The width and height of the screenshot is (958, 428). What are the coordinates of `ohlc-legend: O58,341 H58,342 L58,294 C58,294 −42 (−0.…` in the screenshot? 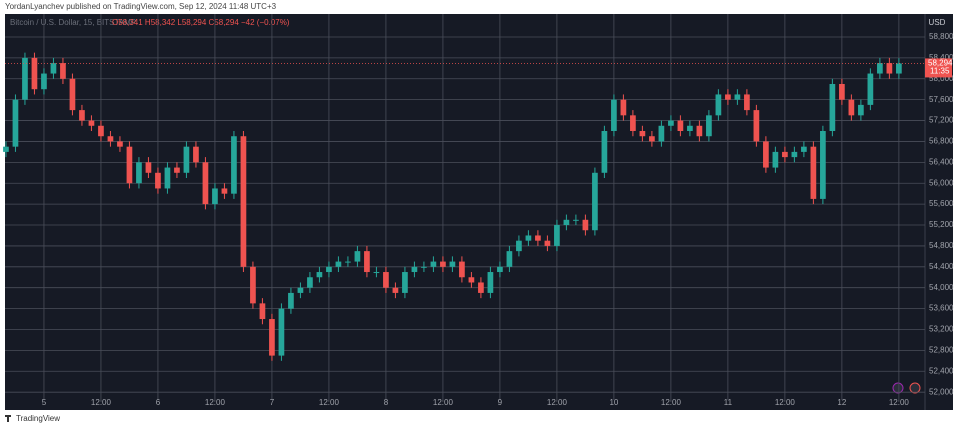 It's located at (201, 22).